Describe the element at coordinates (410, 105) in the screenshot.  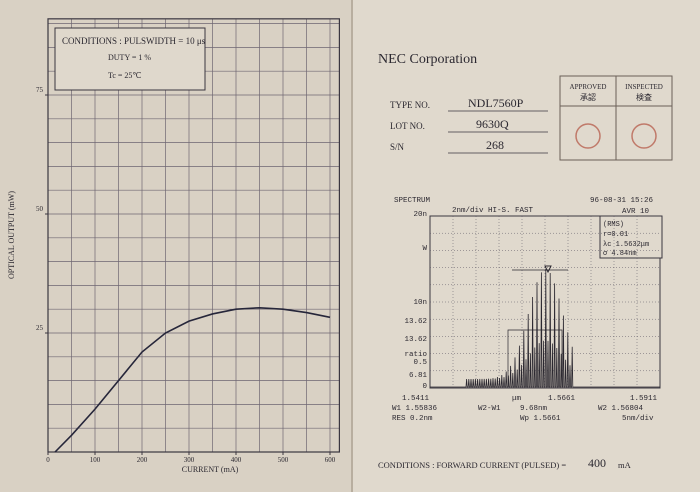
I see `field-label: TYPE NO.` at that location.